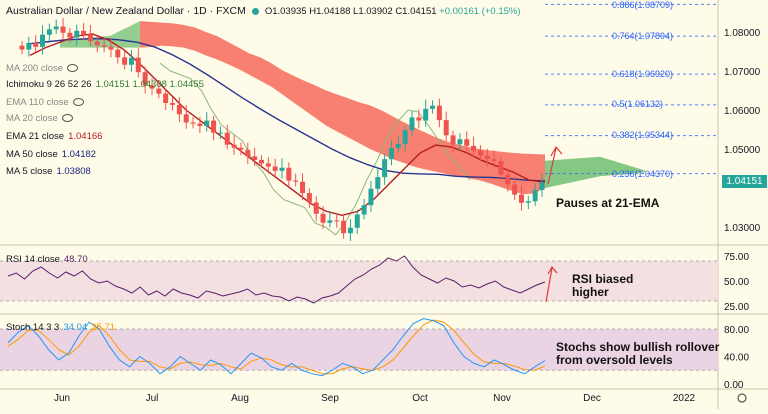 The height and width of the screenshot is (414, 768). Describe the element at coordinates (592, 398) in the screenshot. I see `time-tick-label: Dec` at that location.